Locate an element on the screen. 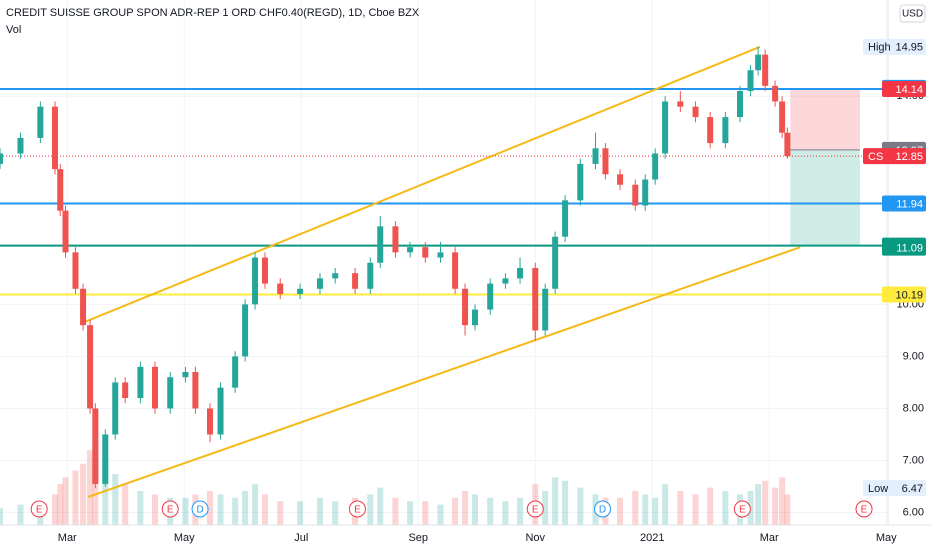  price-badge-tag: High is located at coordinates (879, 48).